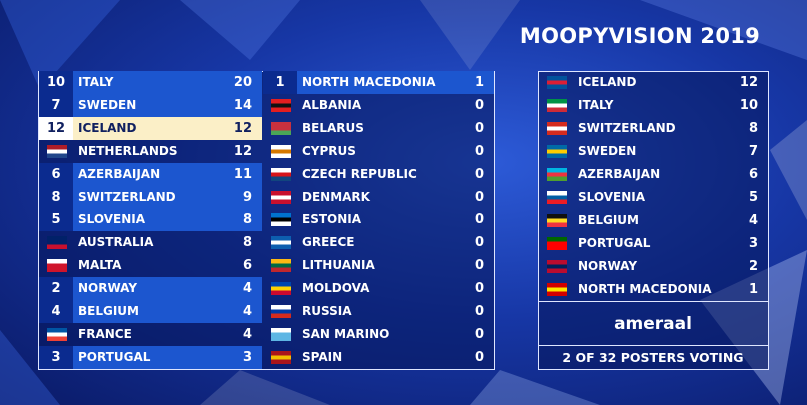 The image size is (807, 405). What do you see at coordinates (378, 311) in the screenshot?
I see `scoreboard-row: RUSSIA 0` at bounding box center [378, 311].